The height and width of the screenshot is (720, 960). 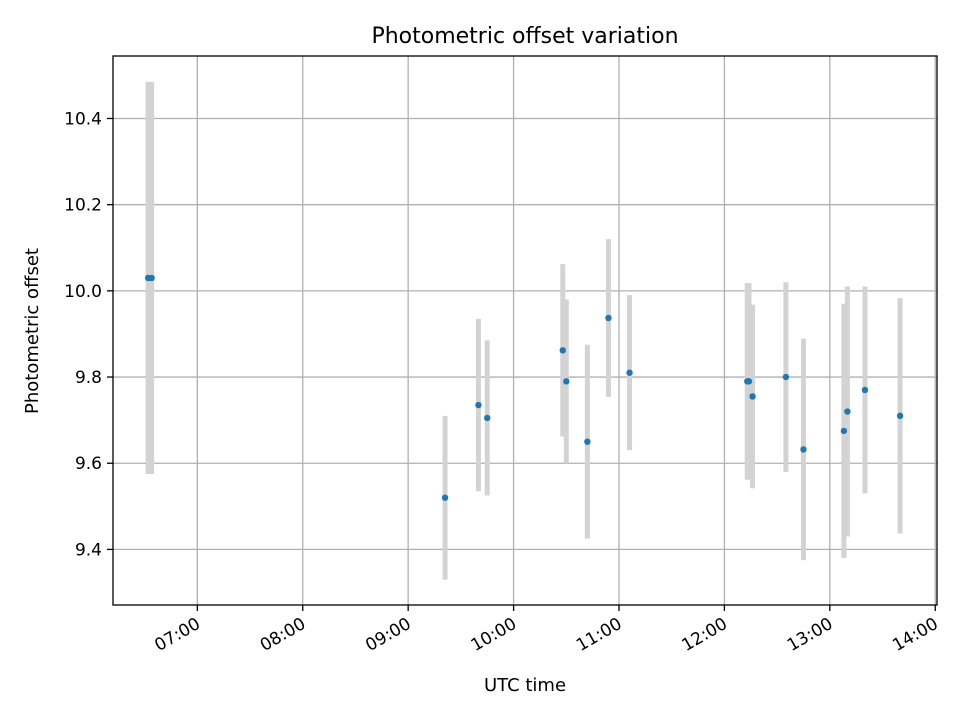 What do you see at coordinates (83, 292) in the screenshot?
I see `y-tick-label: 10.0` at bounding box center [83, 292].